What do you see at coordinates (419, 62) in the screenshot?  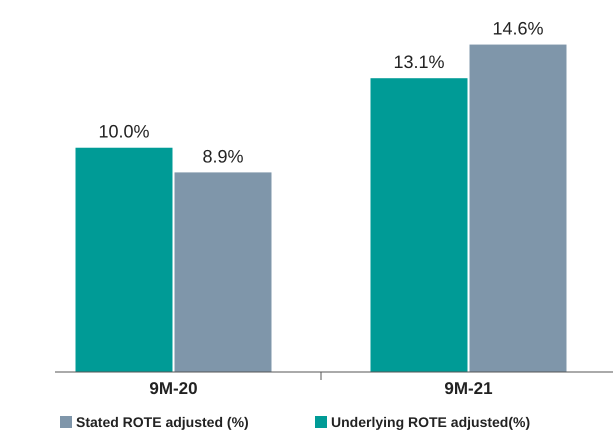 I see `data-label: 13.1%` at bounding box center [419, 62].